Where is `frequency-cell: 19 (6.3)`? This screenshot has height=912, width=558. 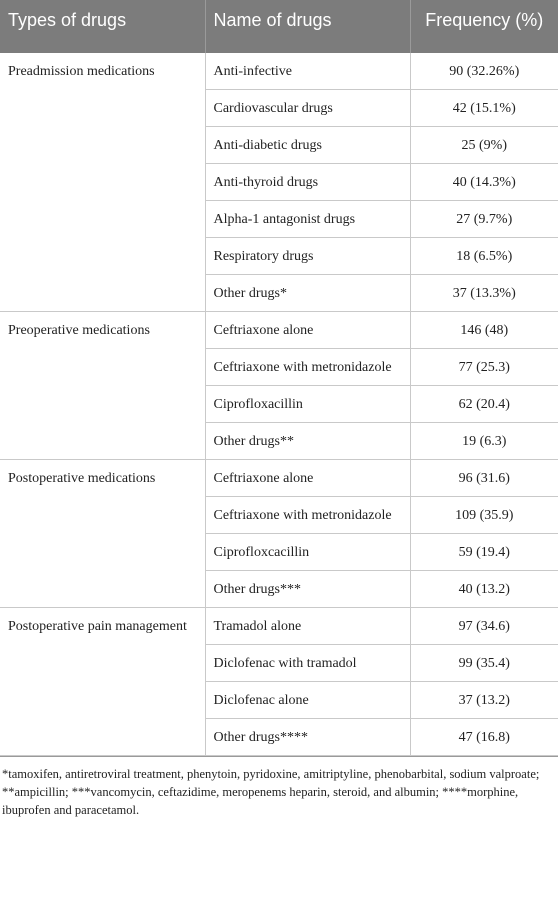
frequency-cell: 19 (6.3) is located at coordinates (484, 441).